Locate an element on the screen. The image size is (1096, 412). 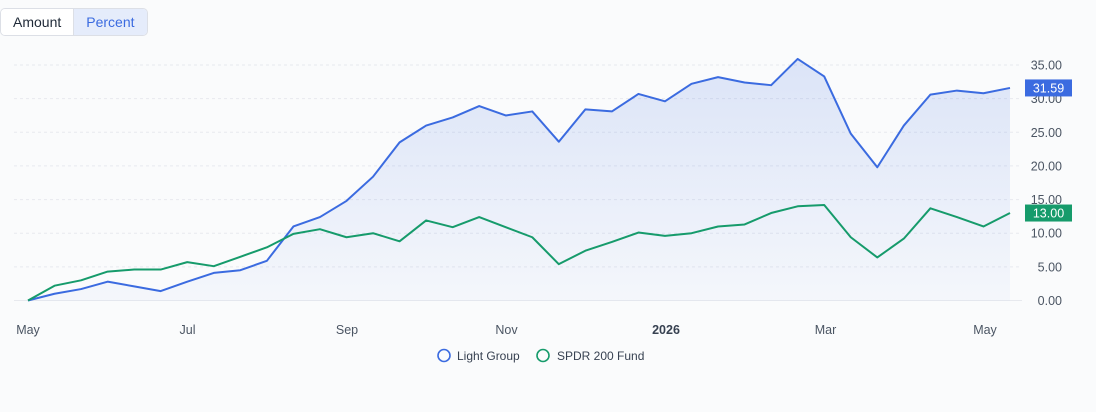
percent-toggle-button: Percent is located at coordinates (110, 22).